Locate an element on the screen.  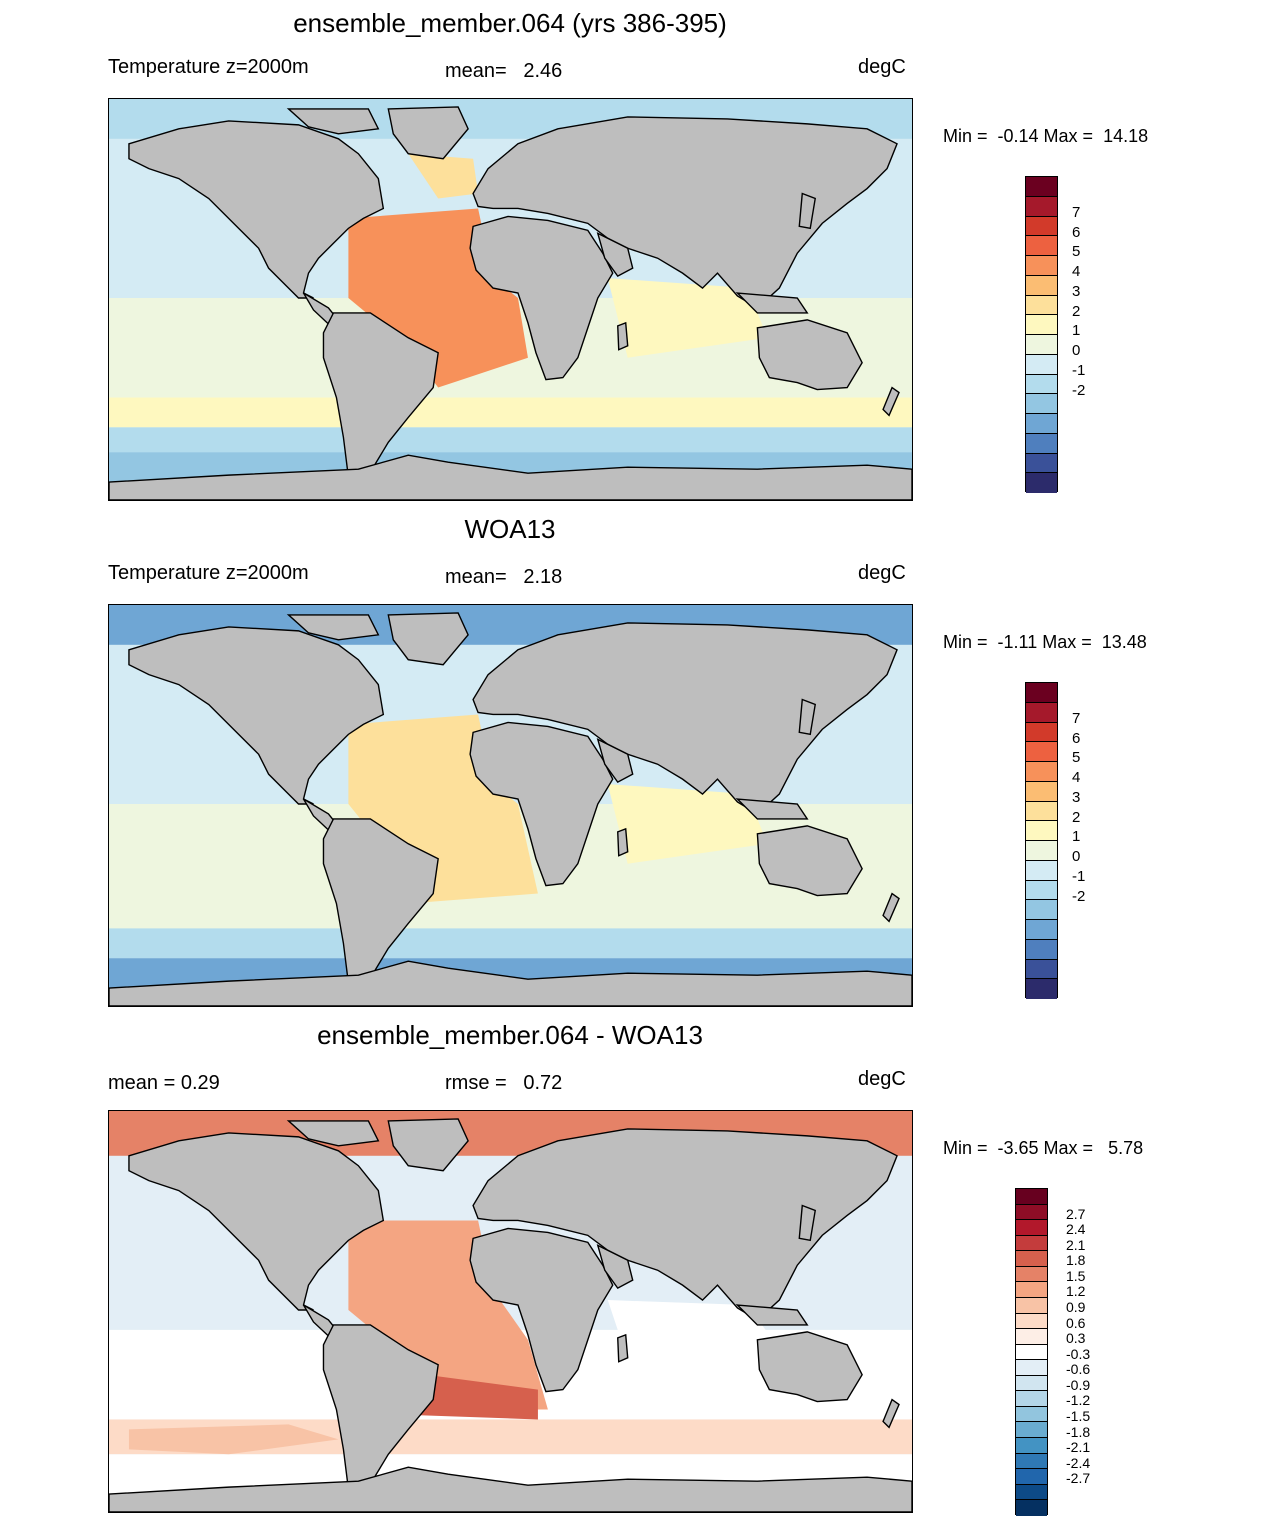
panel-title: ensemble_member.064 (yrs 386-395) is located at coordinates (510, 23).